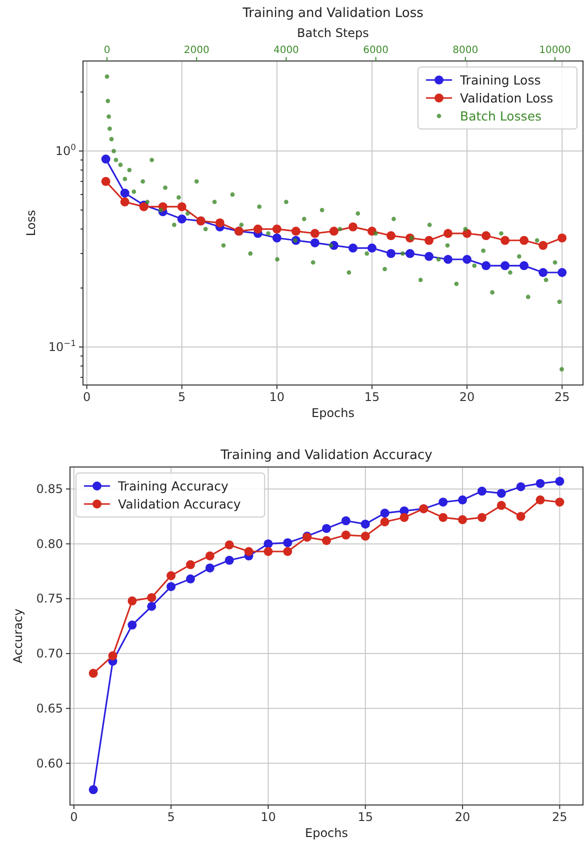  What do you see at coordinates (107, 50) in the screenshot?
I see `x2-tick-label: 0` at bounding box center [107, 50].